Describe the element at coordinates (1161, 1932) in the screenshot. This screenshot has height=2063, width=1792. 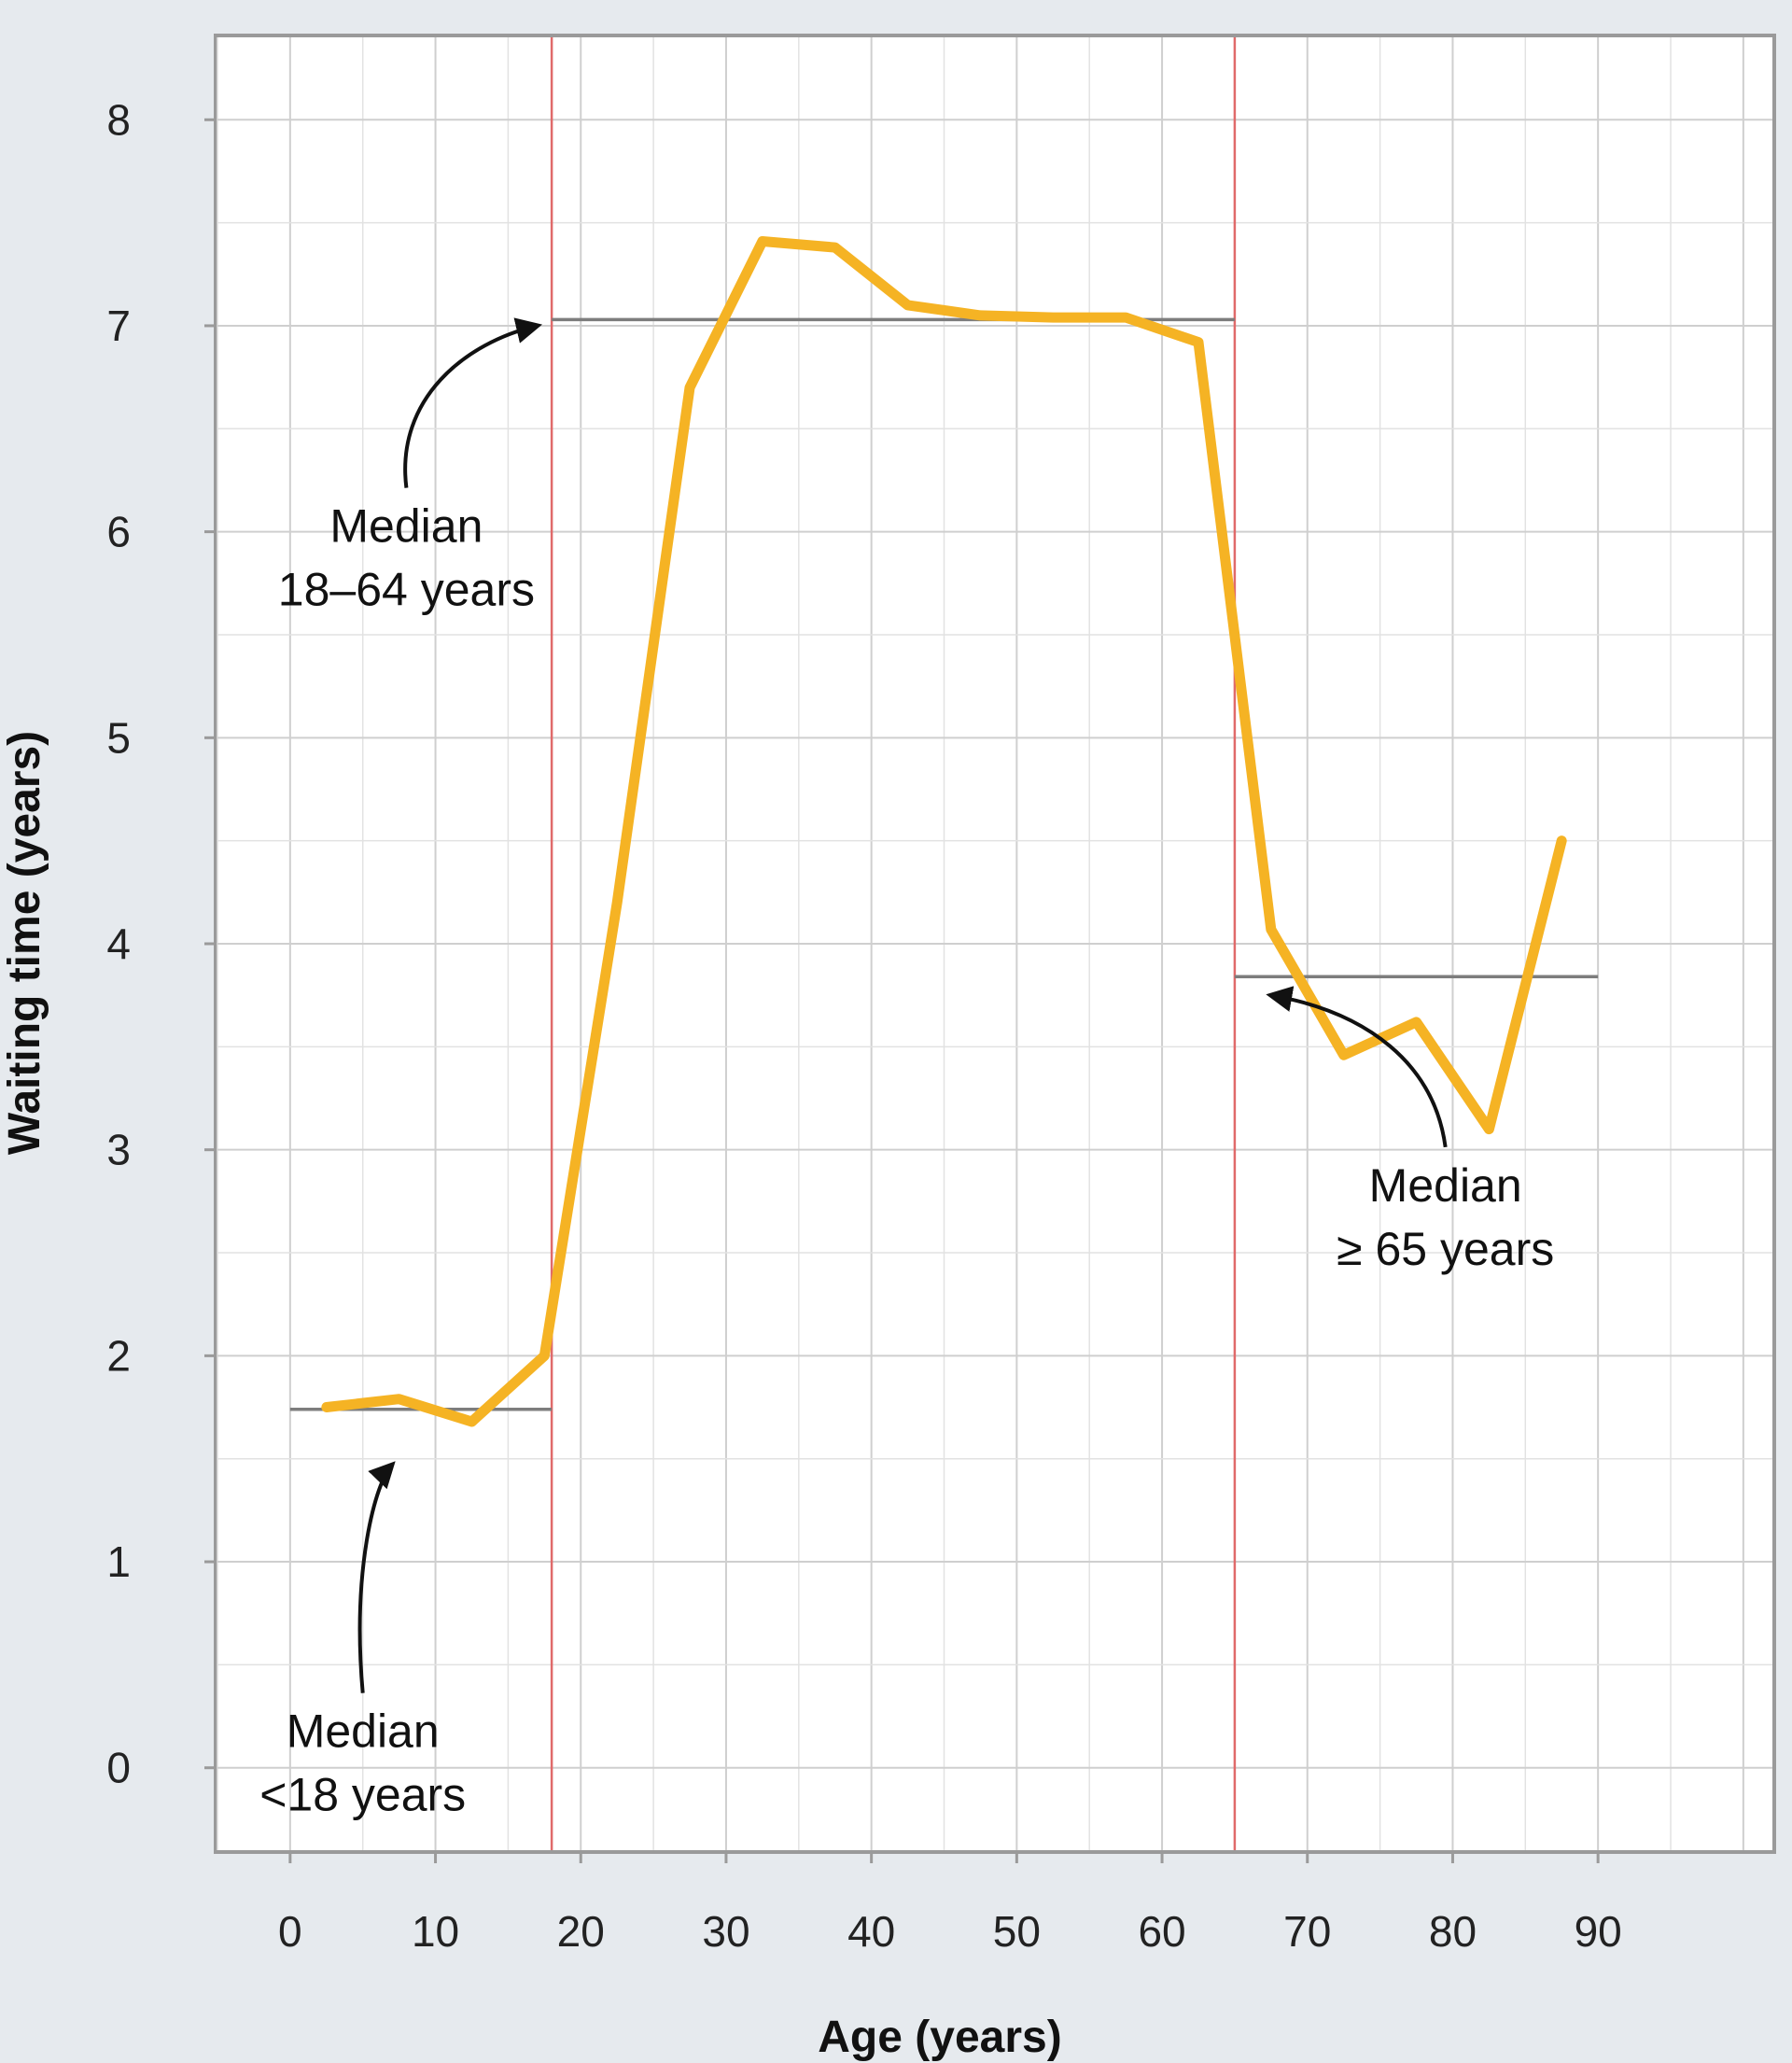
I see `x-tick-label: 60` at that location.